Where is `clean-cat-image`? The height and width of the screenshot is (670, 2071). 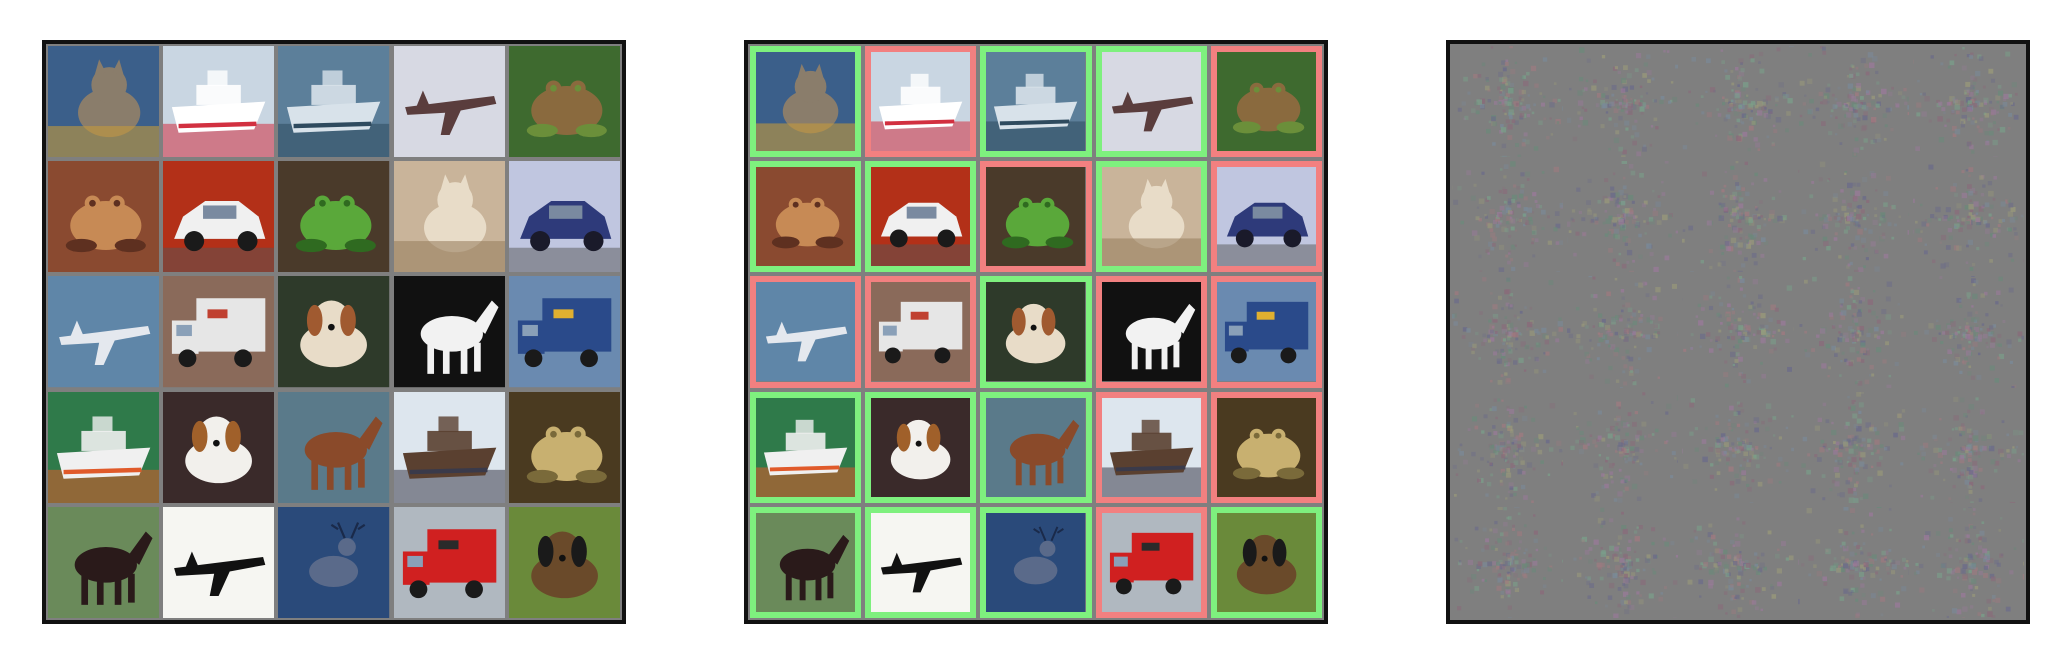 clean-cat-image is located at coordinates (104, 102).